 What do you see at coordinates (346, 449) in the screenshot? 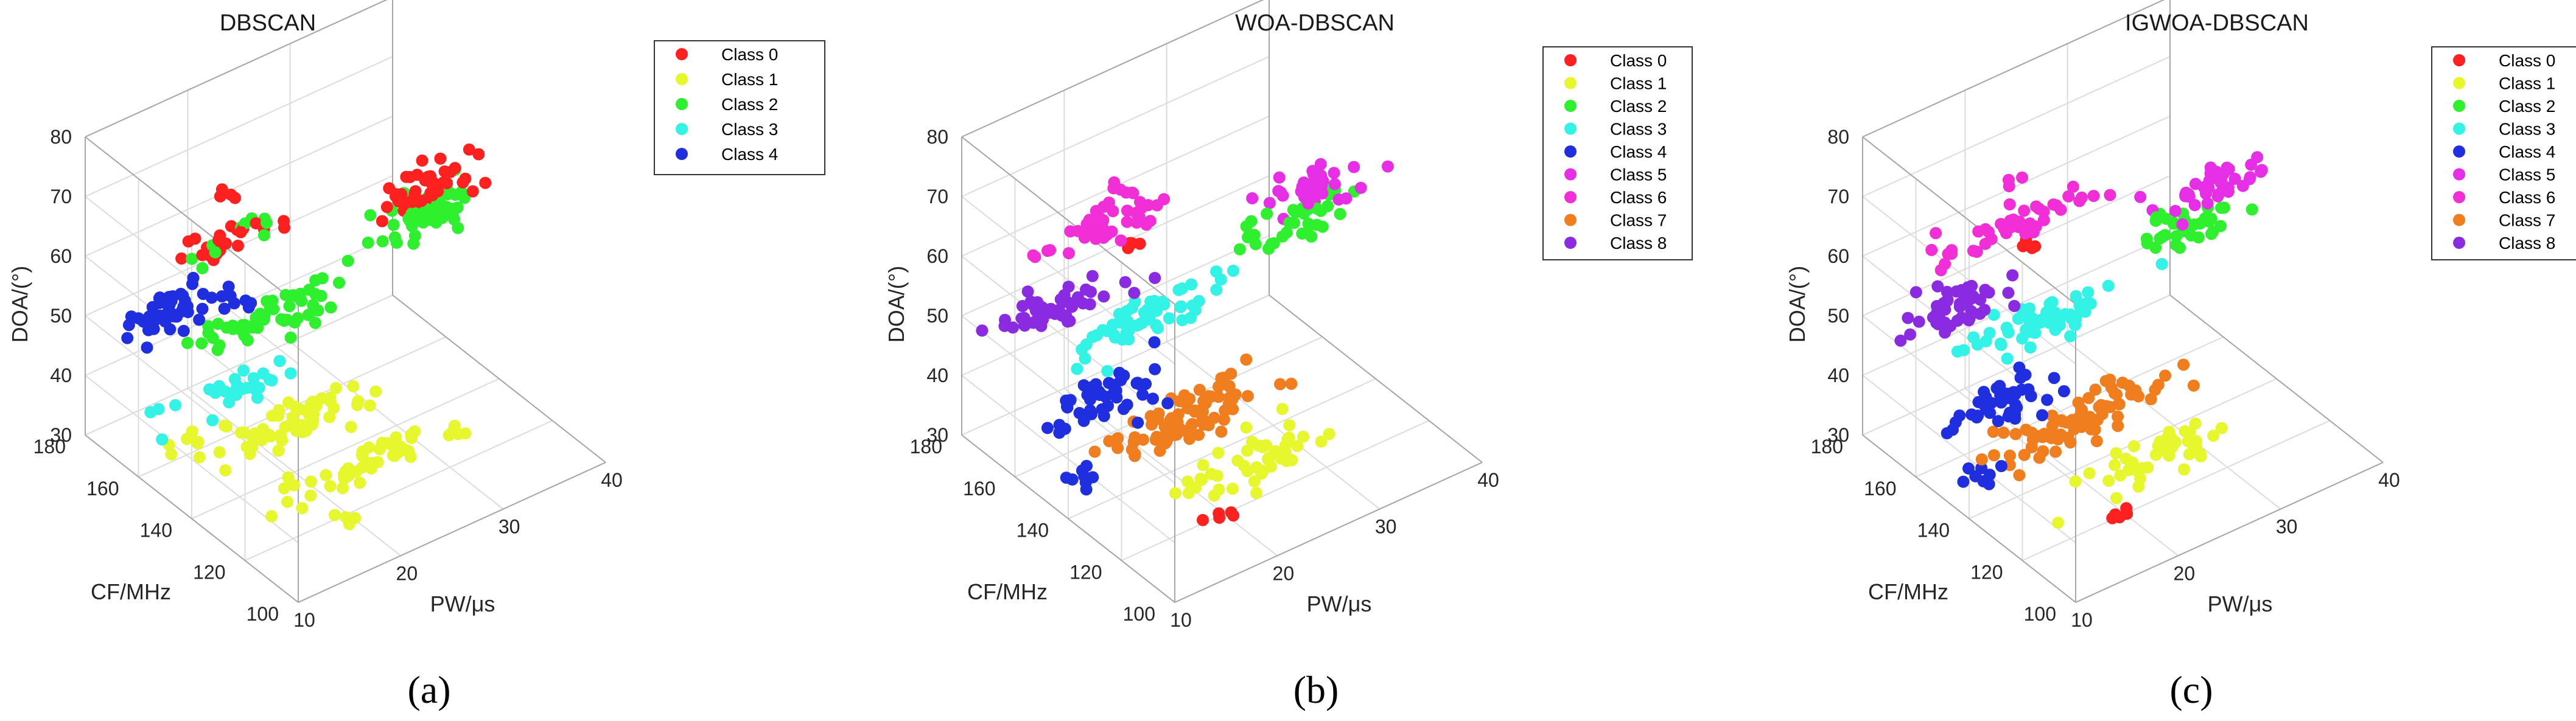
I see `gridline` at bounding box center [346, 449].